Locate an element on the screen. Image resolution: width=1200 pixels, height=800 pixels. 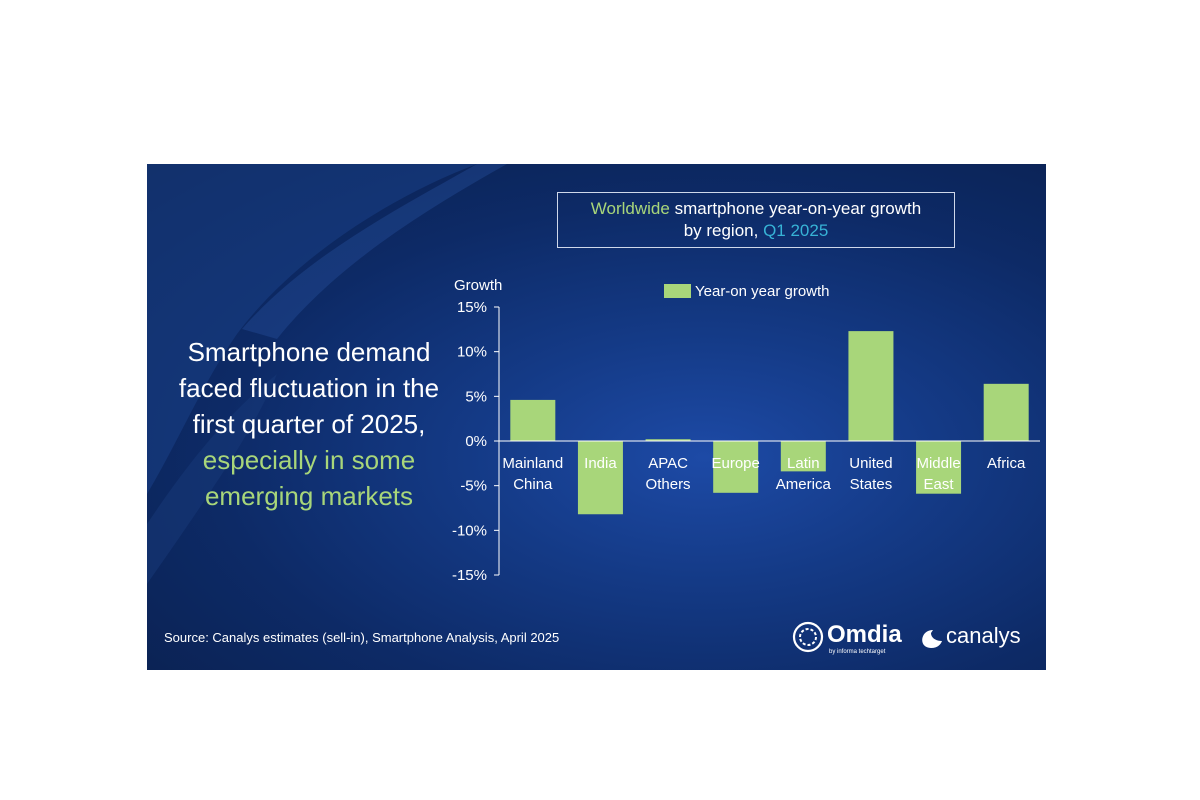
x-tick-label: Middle is located at coordinates (938, 463).